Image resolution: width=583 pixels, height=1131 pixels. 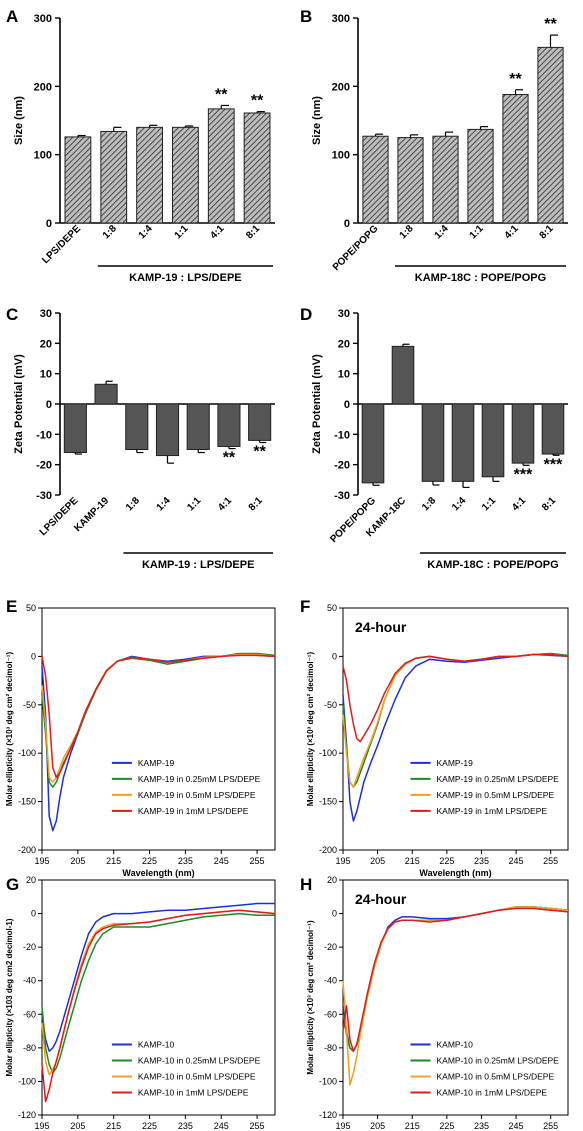 I want to click on y-tick-label: 20, so click(x=344, y=344).